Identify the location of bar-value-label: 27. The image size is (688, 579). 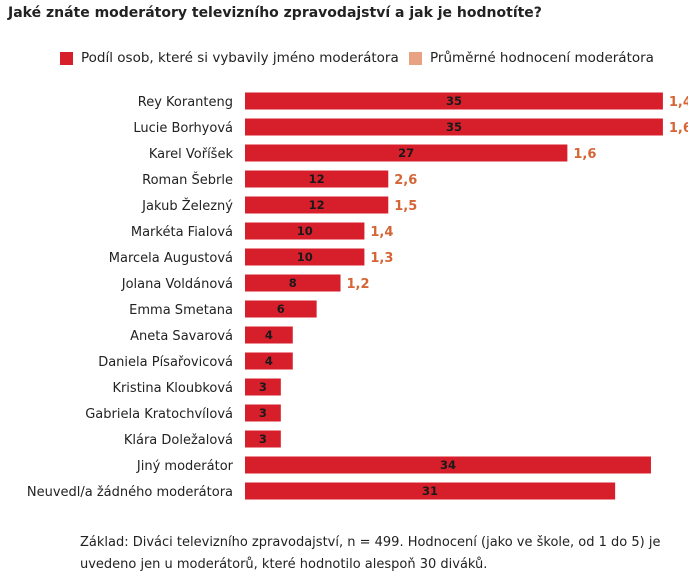
(406, 153).